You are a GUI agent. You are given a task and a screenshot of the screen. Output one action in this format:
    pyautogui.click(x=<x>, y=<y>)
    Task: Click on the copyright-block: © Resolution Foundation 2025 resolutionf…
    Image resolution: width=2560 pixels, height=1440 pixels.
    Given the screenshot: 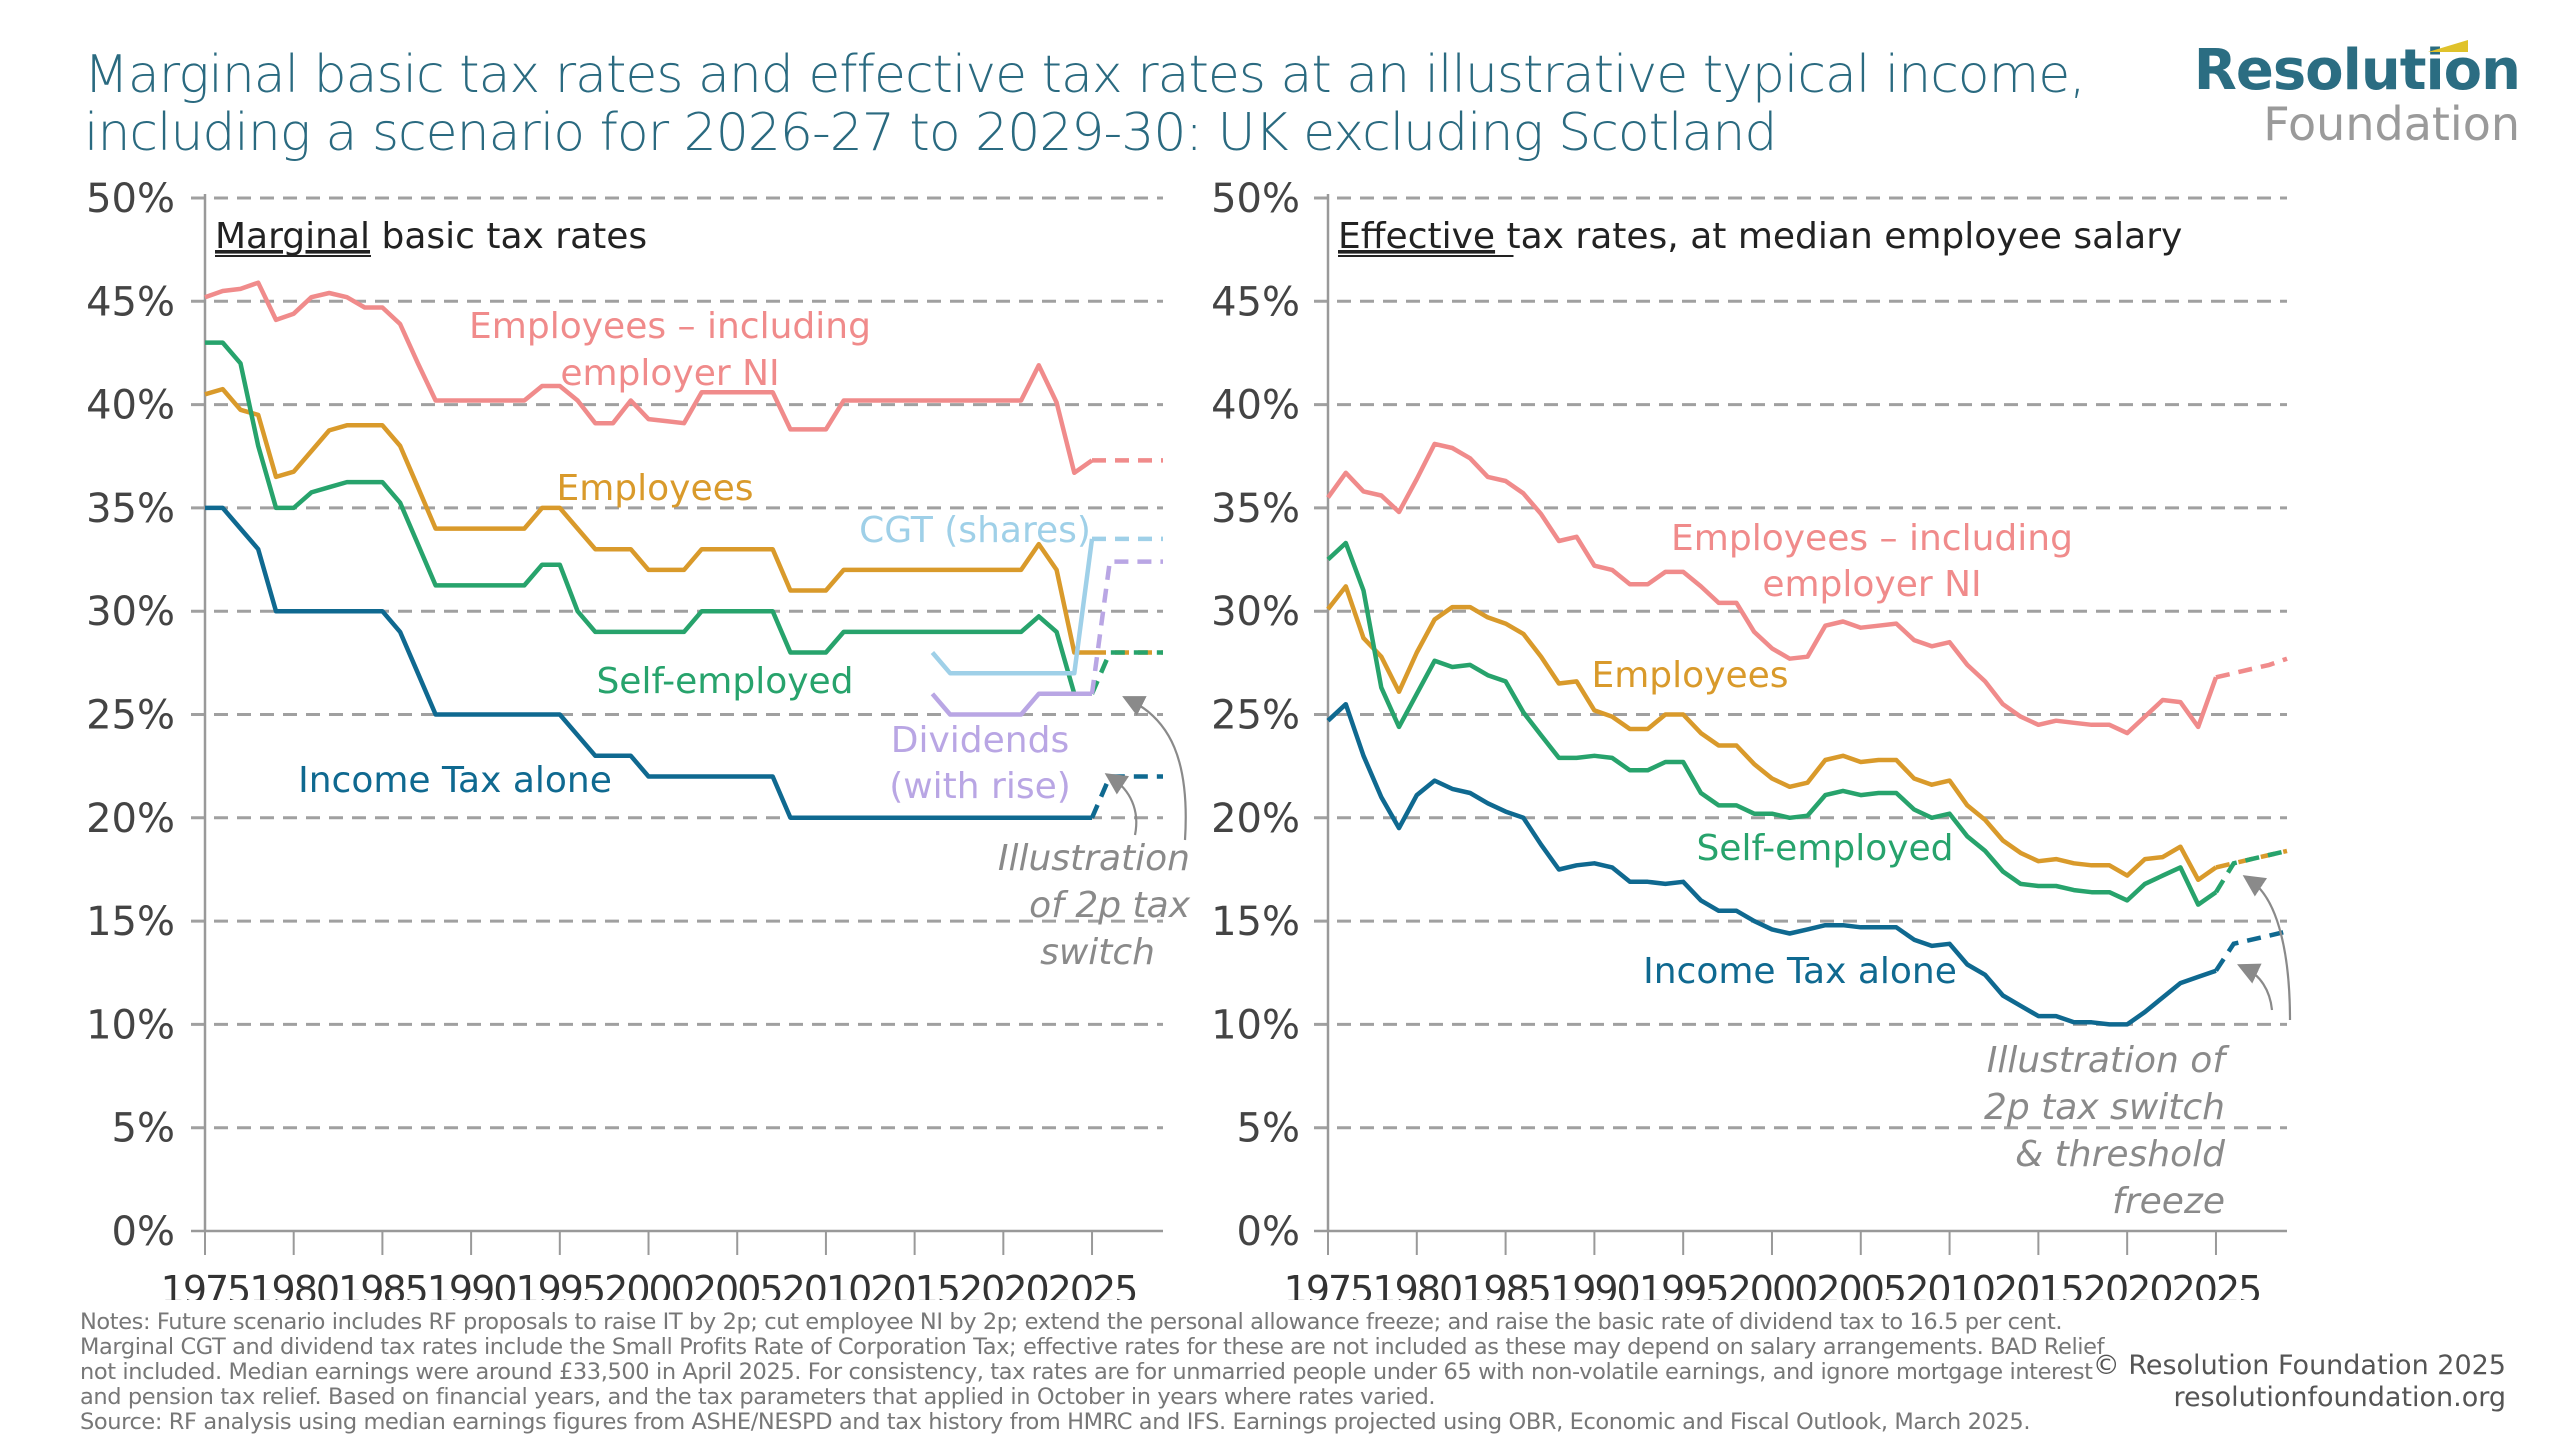 What is the action you would take?
    pyautogui.click(x=2299, y=1382)
    